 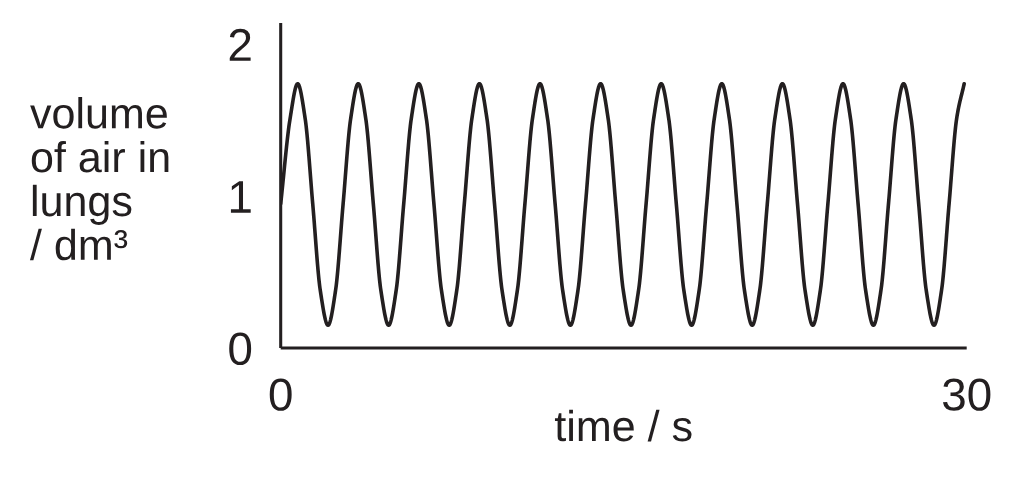 I want to click on x-axis-title: time / s, so click(x=623, y=425).